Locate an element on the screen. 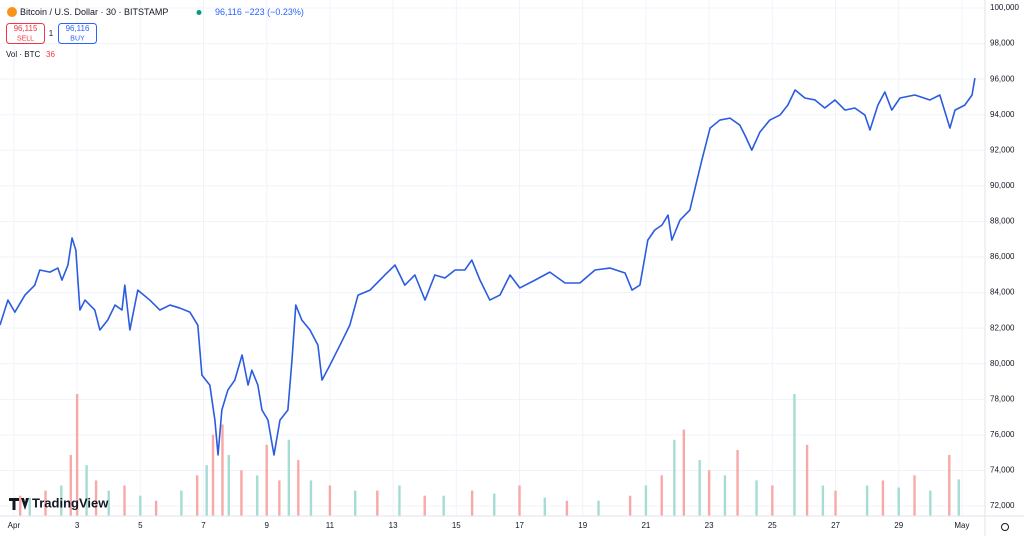  x-tick-label: 21 is located at coordinates (645, 525).